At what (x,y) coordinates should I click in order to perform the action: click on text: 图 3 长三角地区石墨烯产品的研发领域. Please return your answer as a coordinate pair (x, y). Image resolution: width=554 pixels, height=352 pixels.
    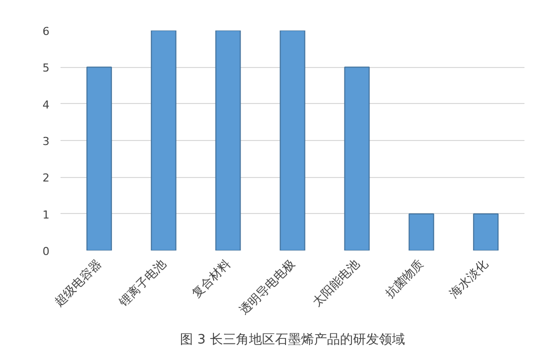
    Looking at the image, I should click on (292, 340).